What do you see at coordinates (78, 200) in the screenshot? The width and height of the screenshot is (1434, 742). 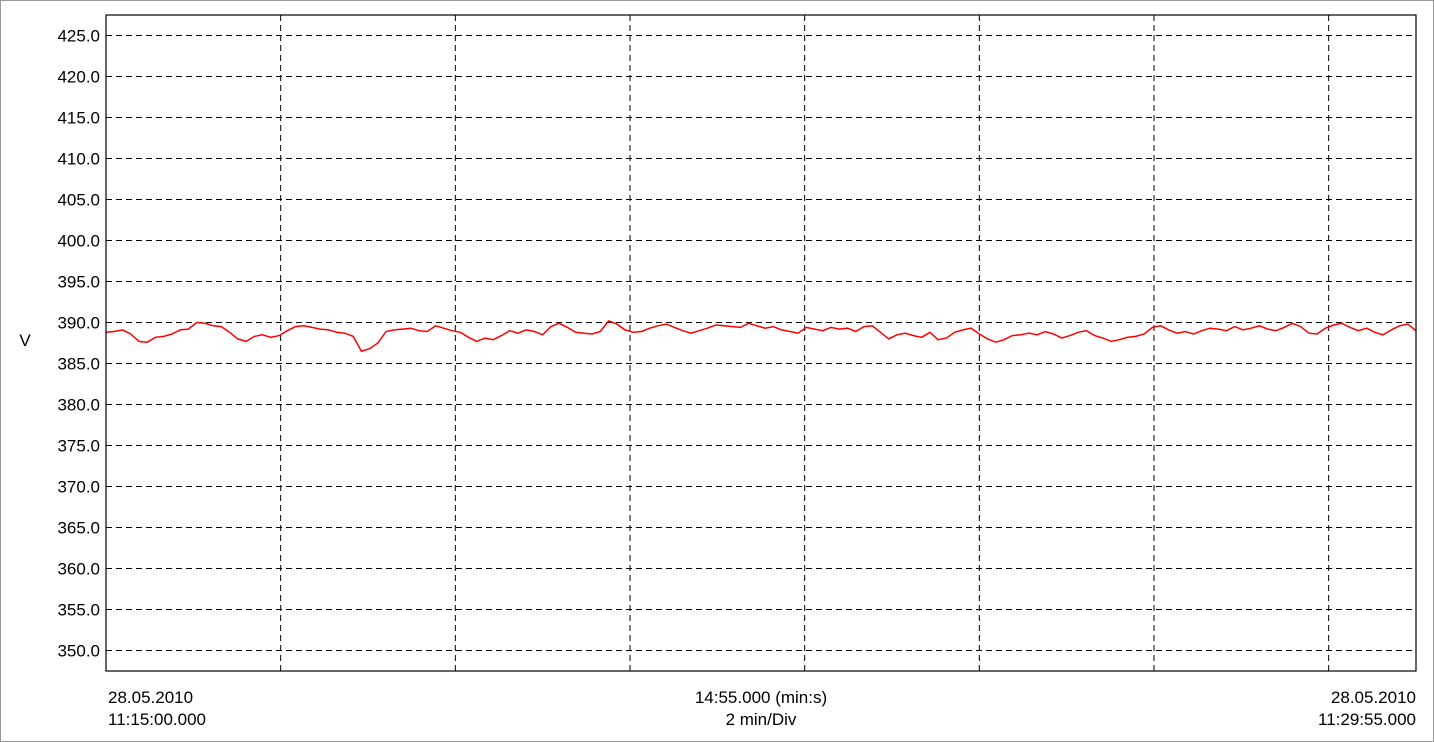 I see `y-tick-label: 405.0` at bounding box center [78, 200].